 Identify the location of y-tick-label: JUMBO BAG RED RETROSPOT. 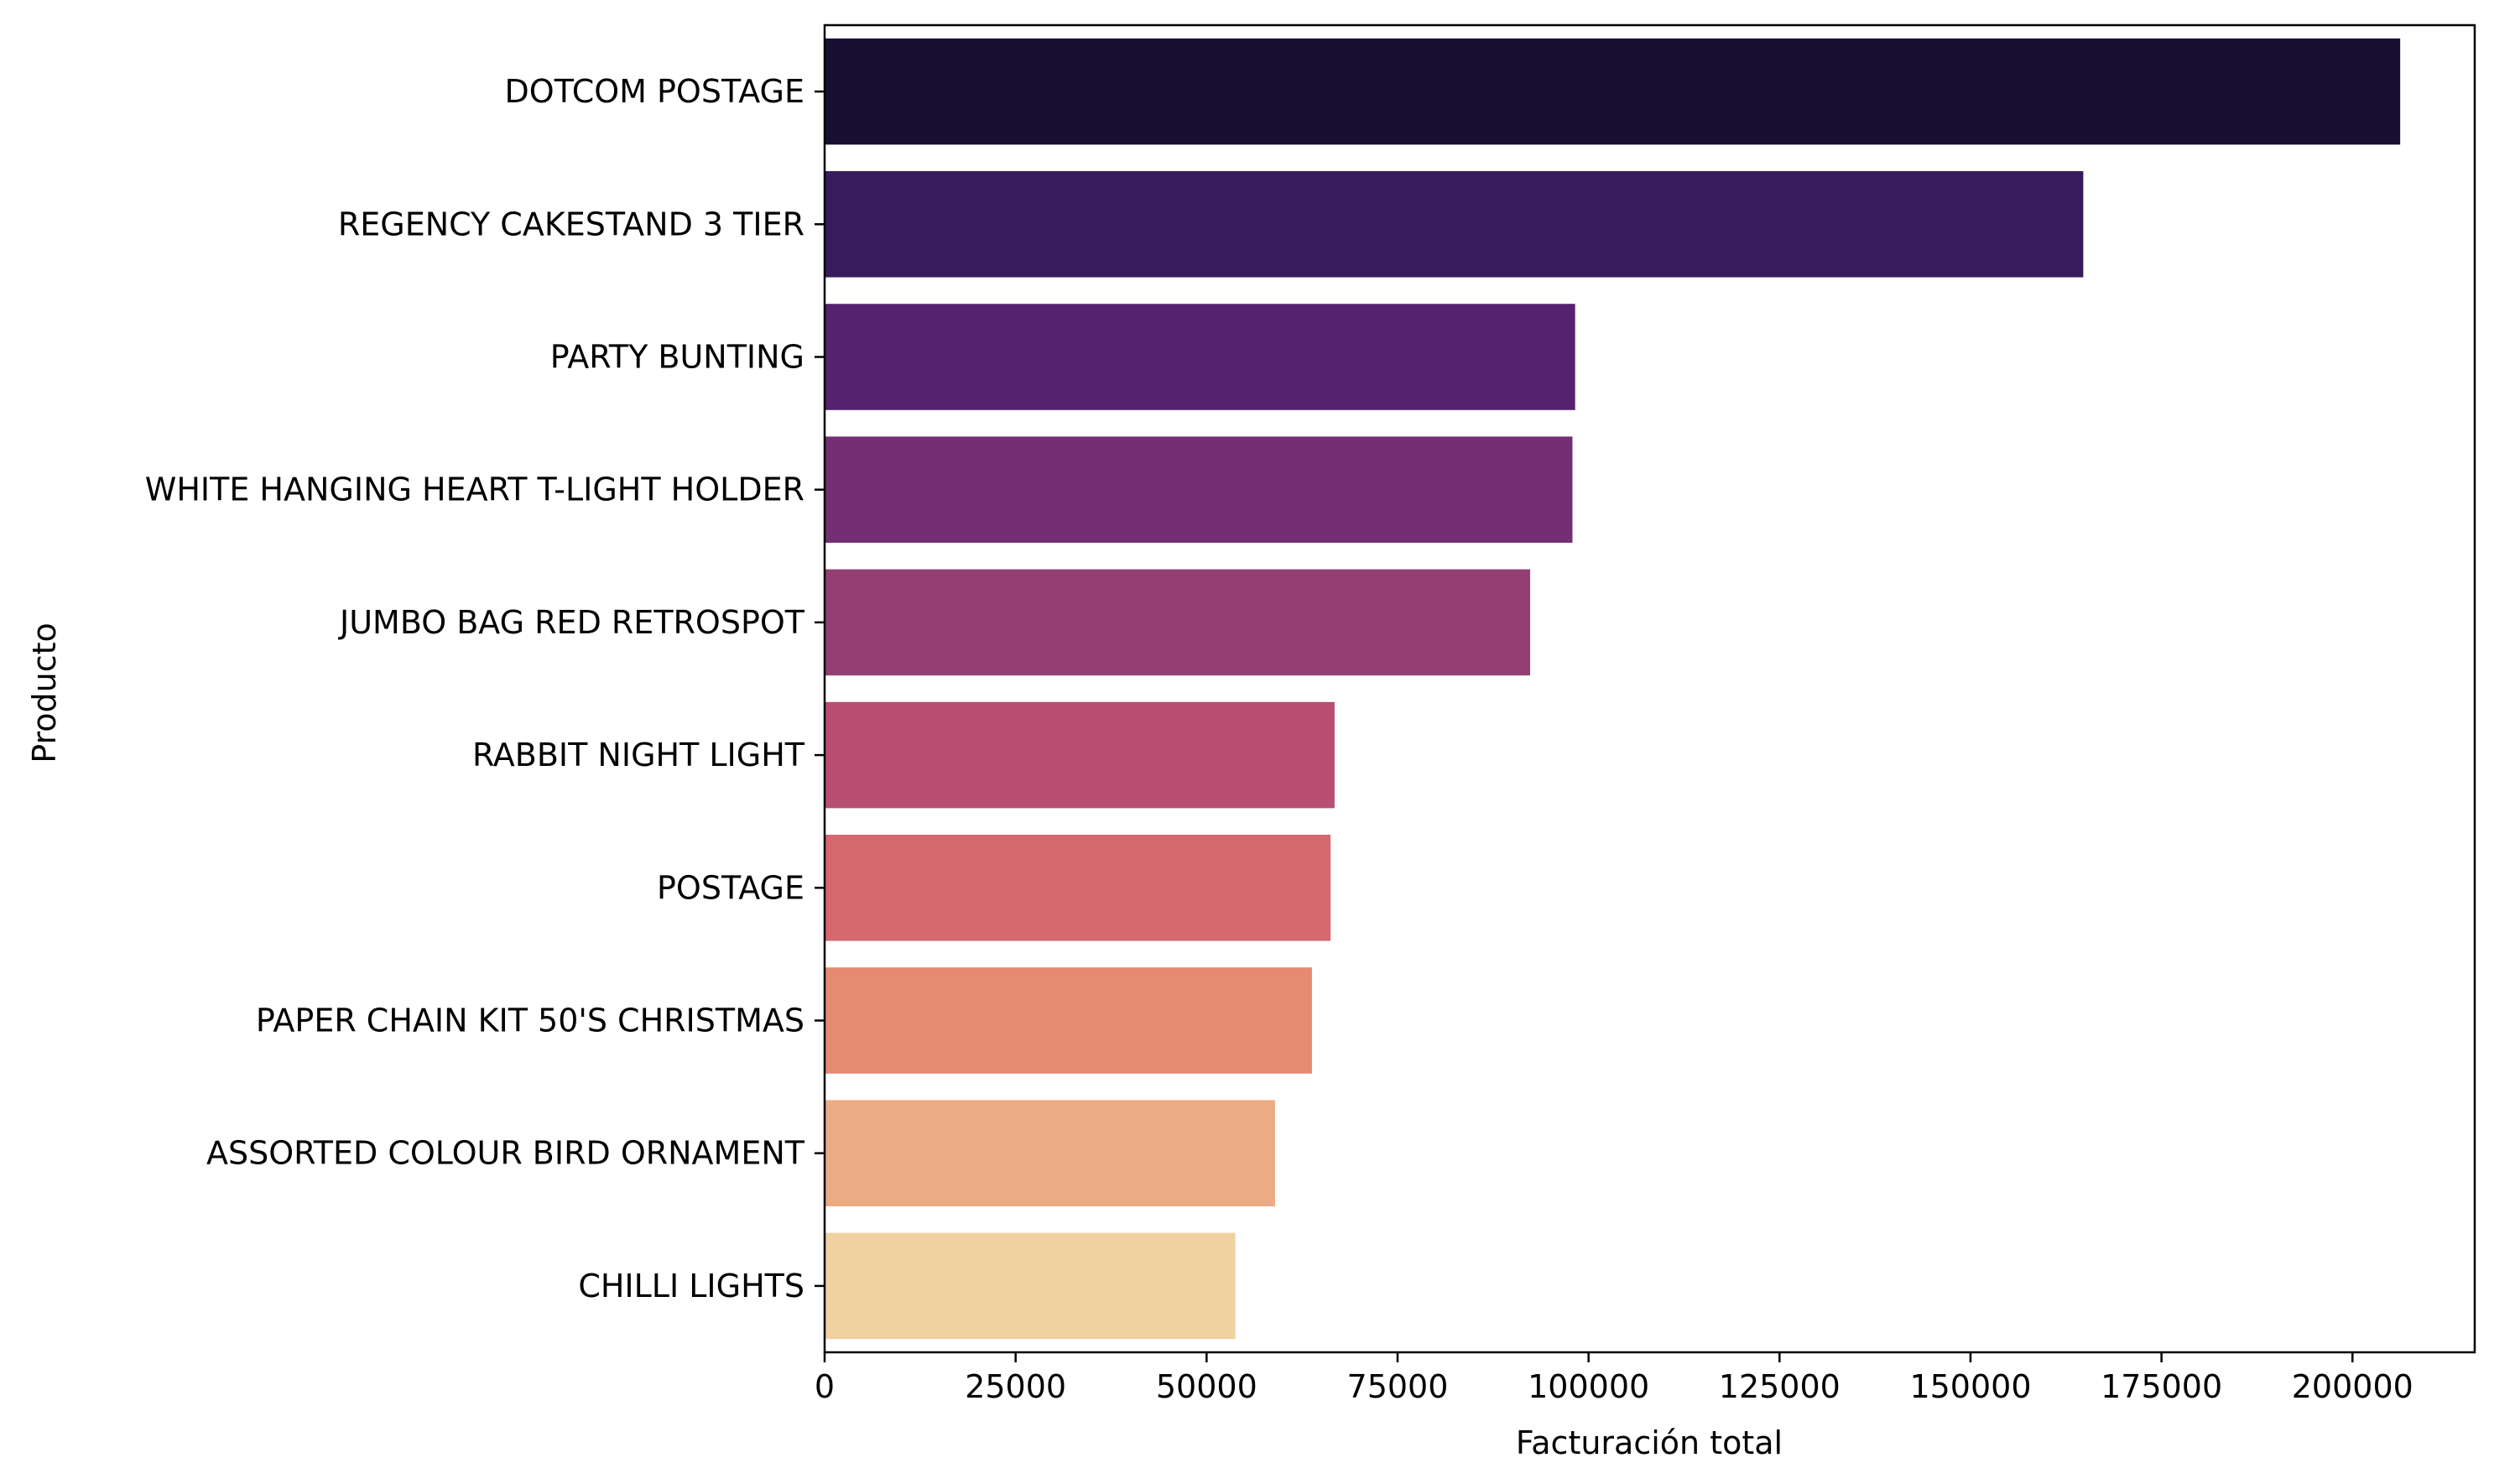
(571, 622).